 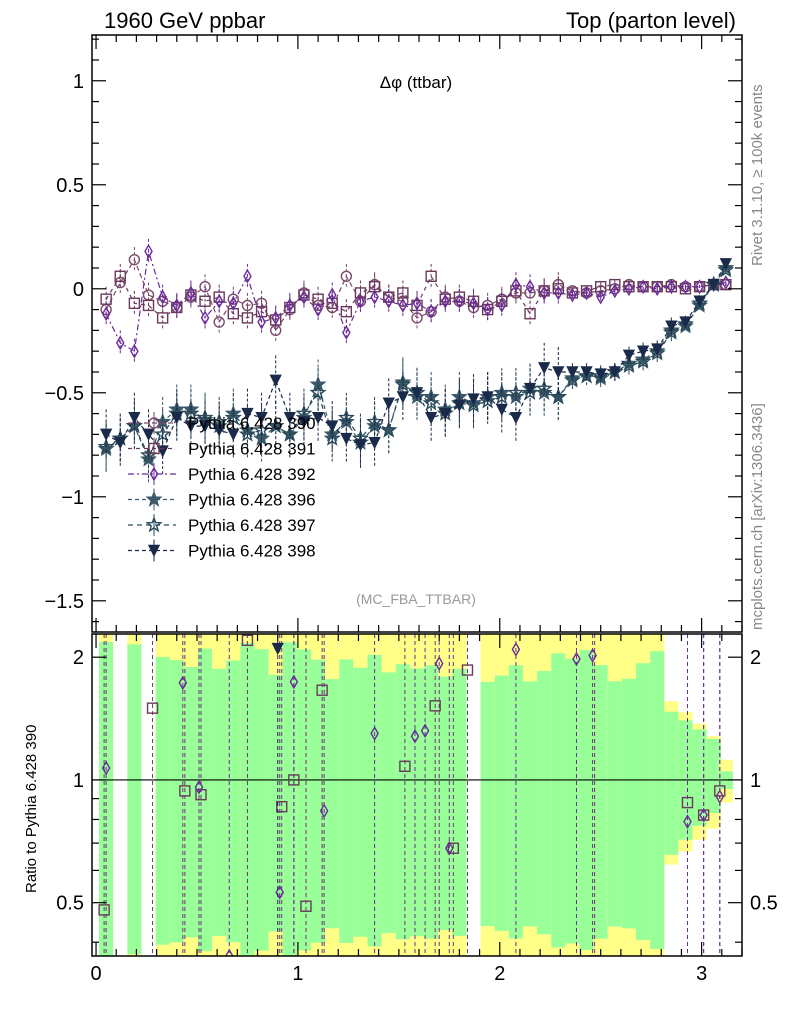 I want to click on side-label-bottom: mcplots.cern.ch [arXiv:1306.3436], so click(x=757, y=516).